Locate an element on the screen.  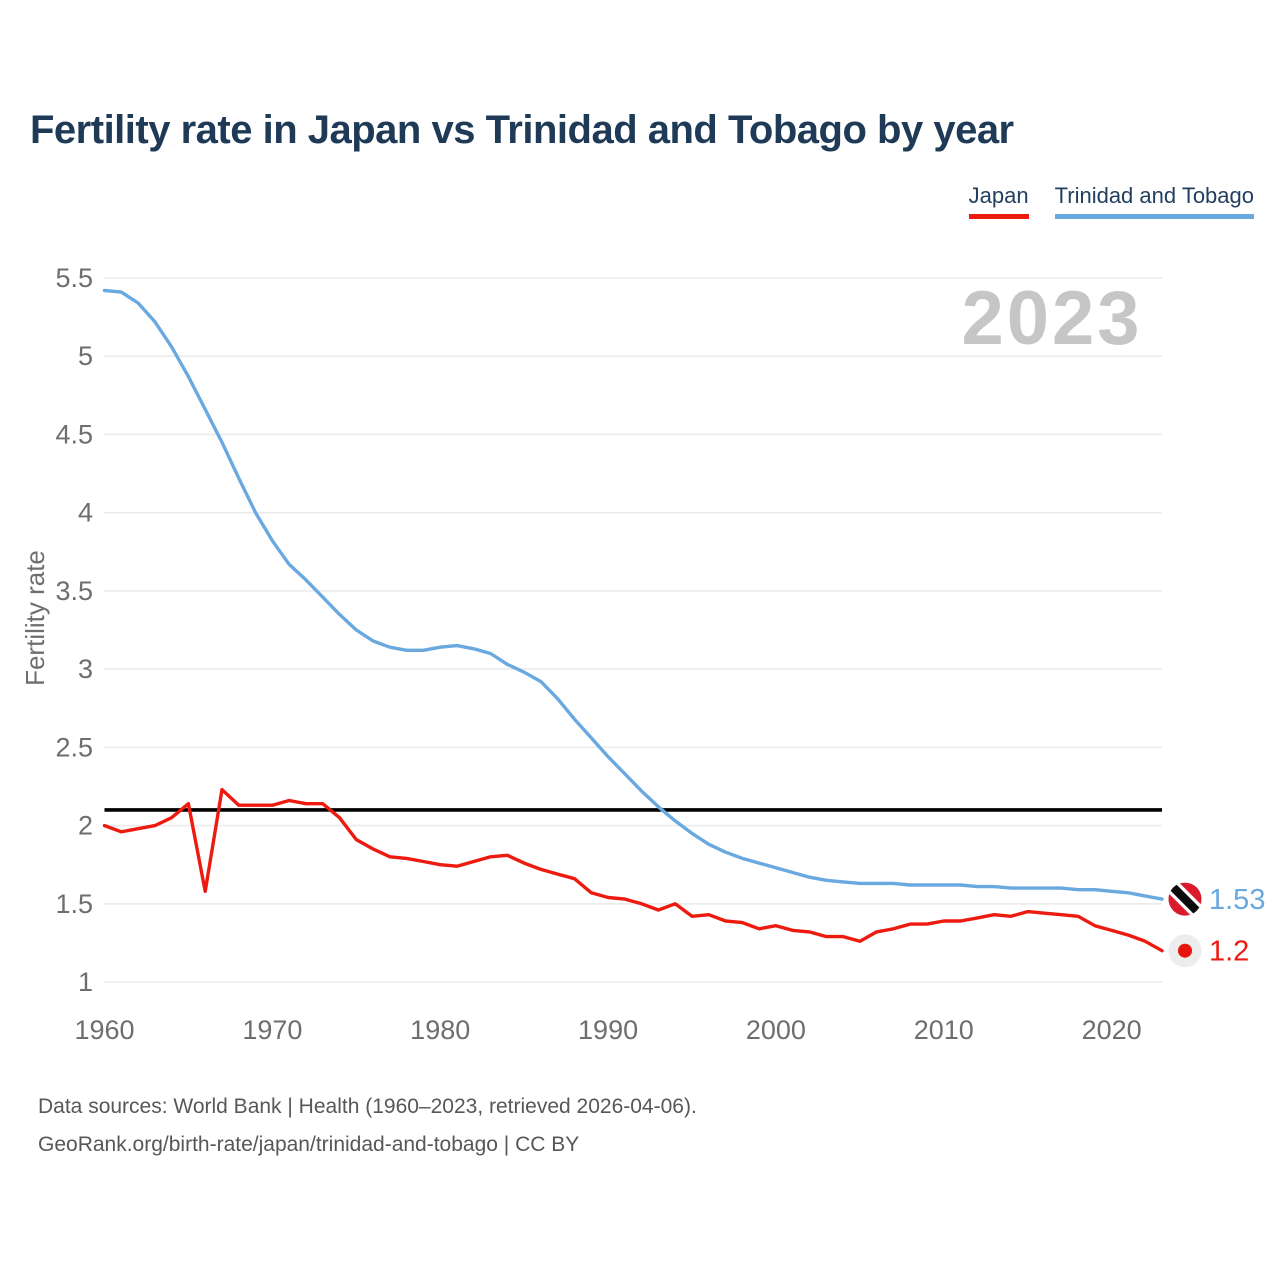
y-tick-label: 4.5 is located at coordinates (74, 434).